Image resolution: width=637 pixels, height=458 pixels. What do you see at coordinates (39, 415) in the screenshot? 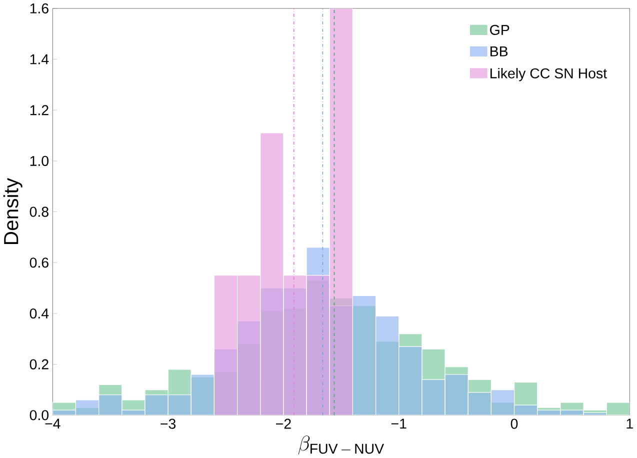
I see `y-tick-label: 0.0` at bounding box center [39, 415].